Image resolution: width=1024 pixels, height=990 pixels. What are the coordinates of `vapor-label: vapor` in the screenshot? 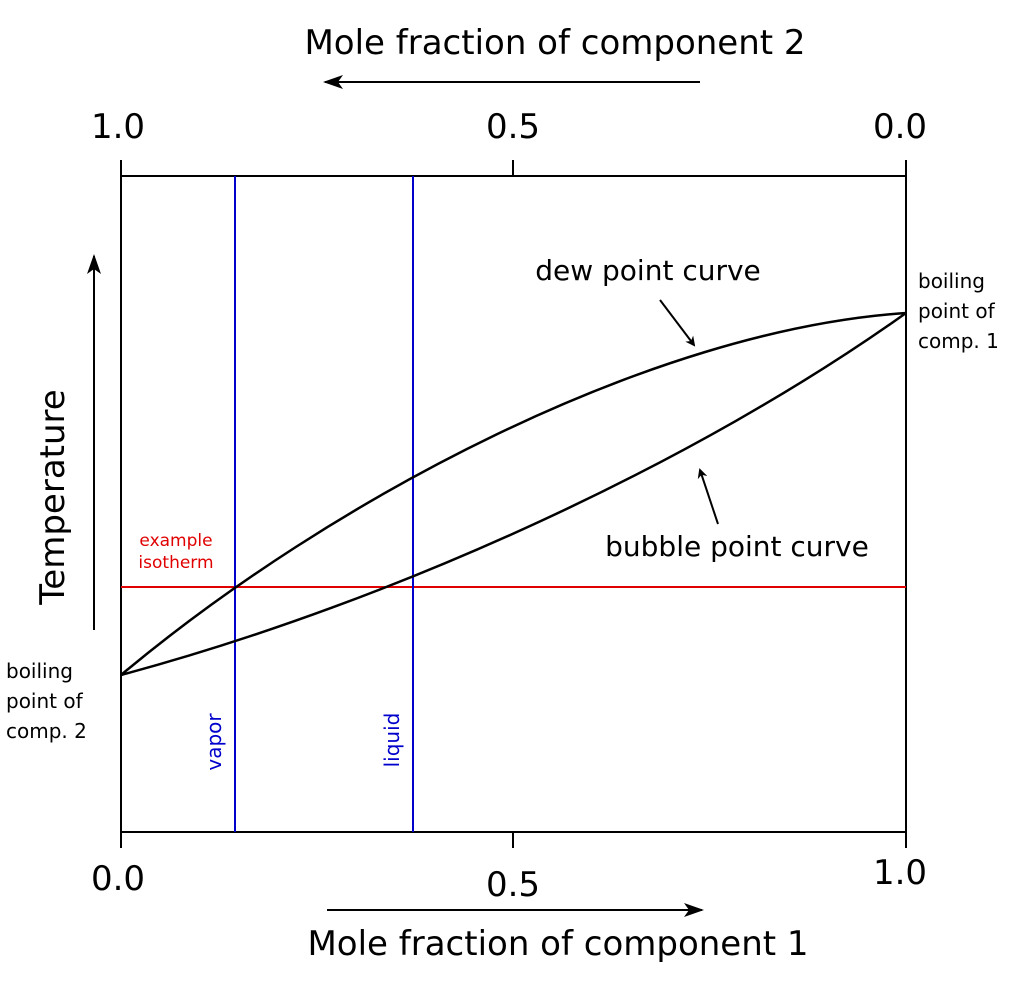 It's located at (214, 742).